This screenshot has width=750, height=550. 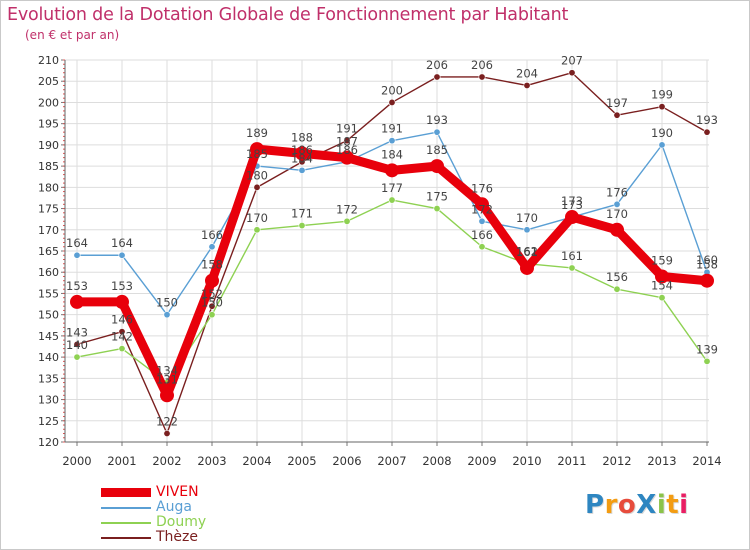 I want to click on data-label-viven-2001: 153, so click(x=122, y=286).